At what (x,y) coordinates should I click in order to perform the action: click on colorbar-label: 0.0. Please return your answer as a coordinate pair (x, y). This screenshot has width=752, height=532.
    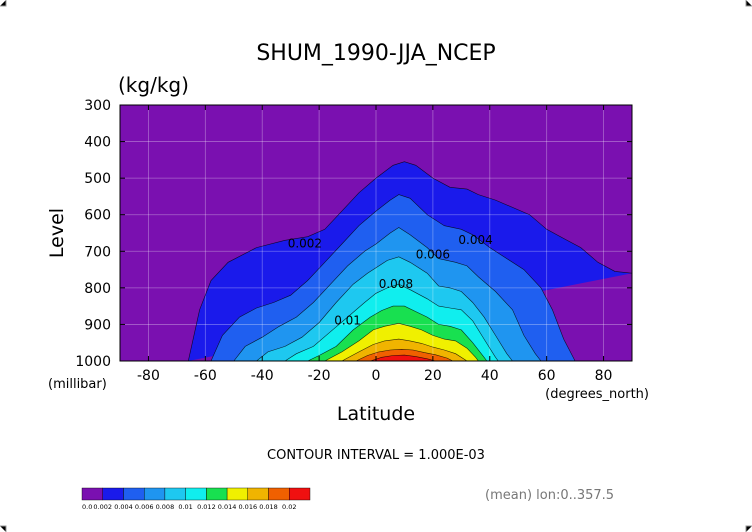
    Looking at the image, I should click on (87, 507).